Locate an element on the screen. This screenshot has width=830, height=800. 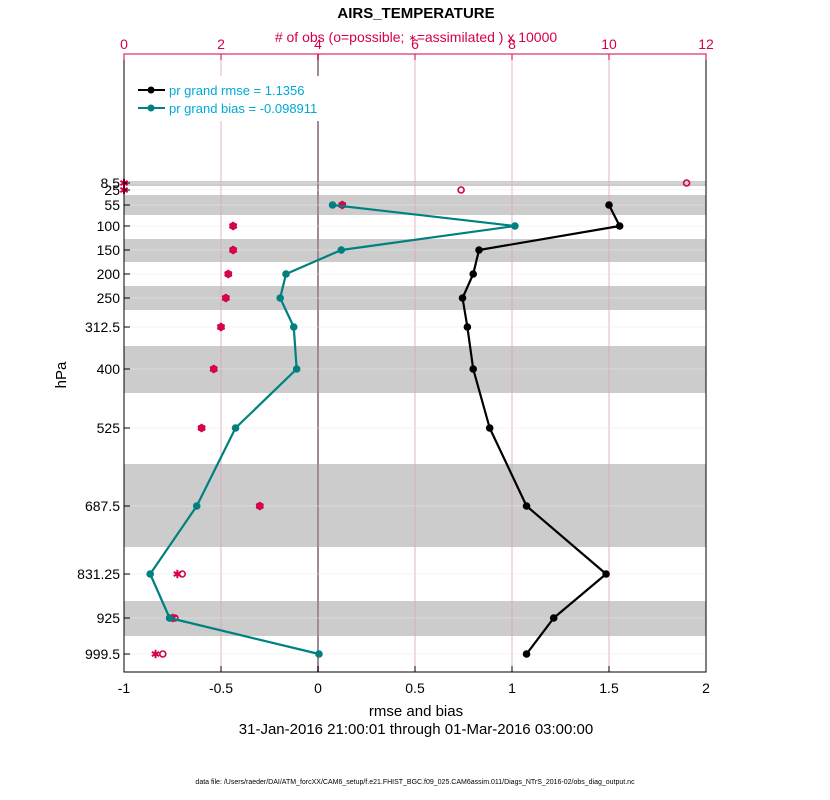
x-tick-label-3: 0.5 is located at coordinates (415, 688).